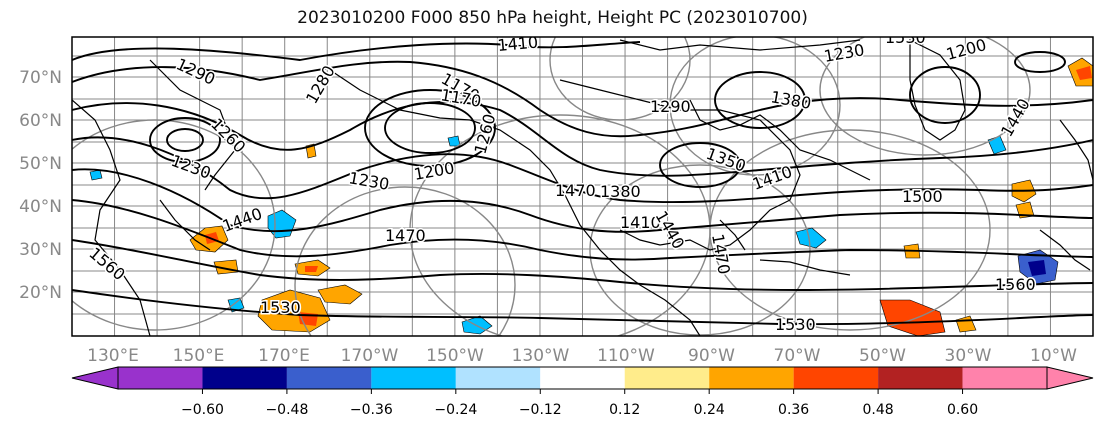  Describe the element at coordinates (968, 356) in the screenshot. I see `longitude-label: 30°W` at that location.